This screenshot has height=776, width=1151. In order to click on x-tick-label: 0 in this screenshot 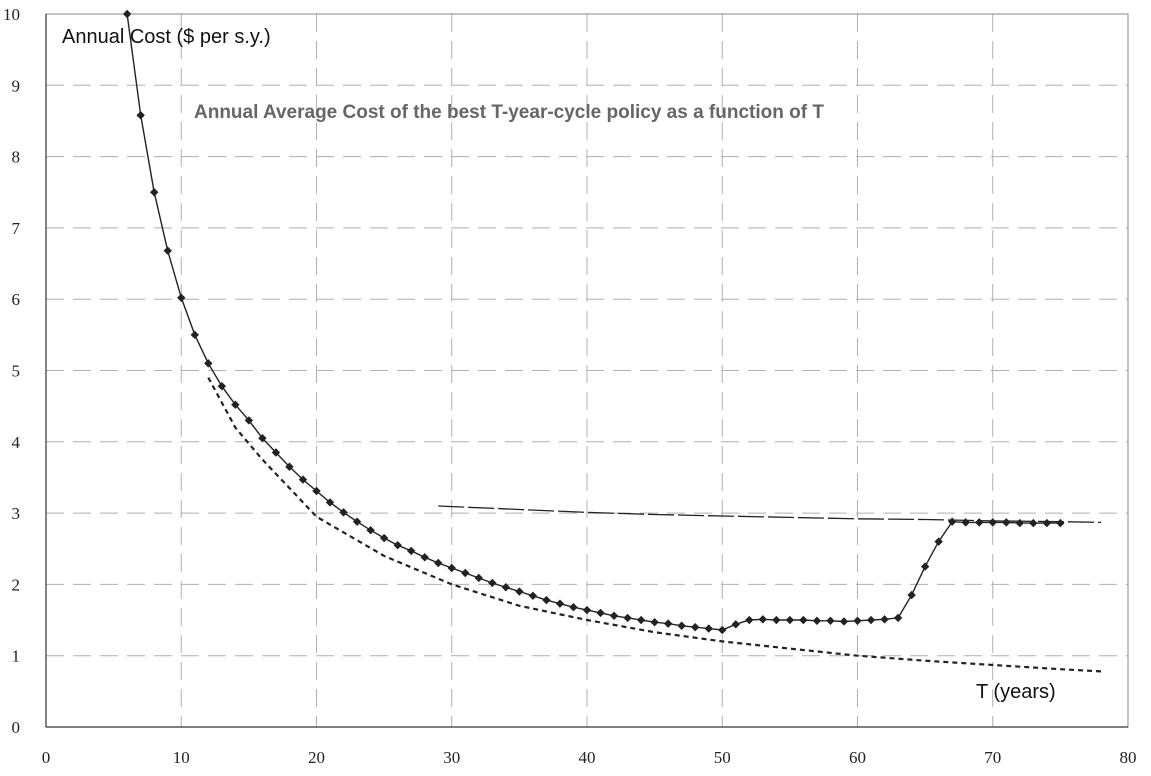, I will do `click(46, 757)`.